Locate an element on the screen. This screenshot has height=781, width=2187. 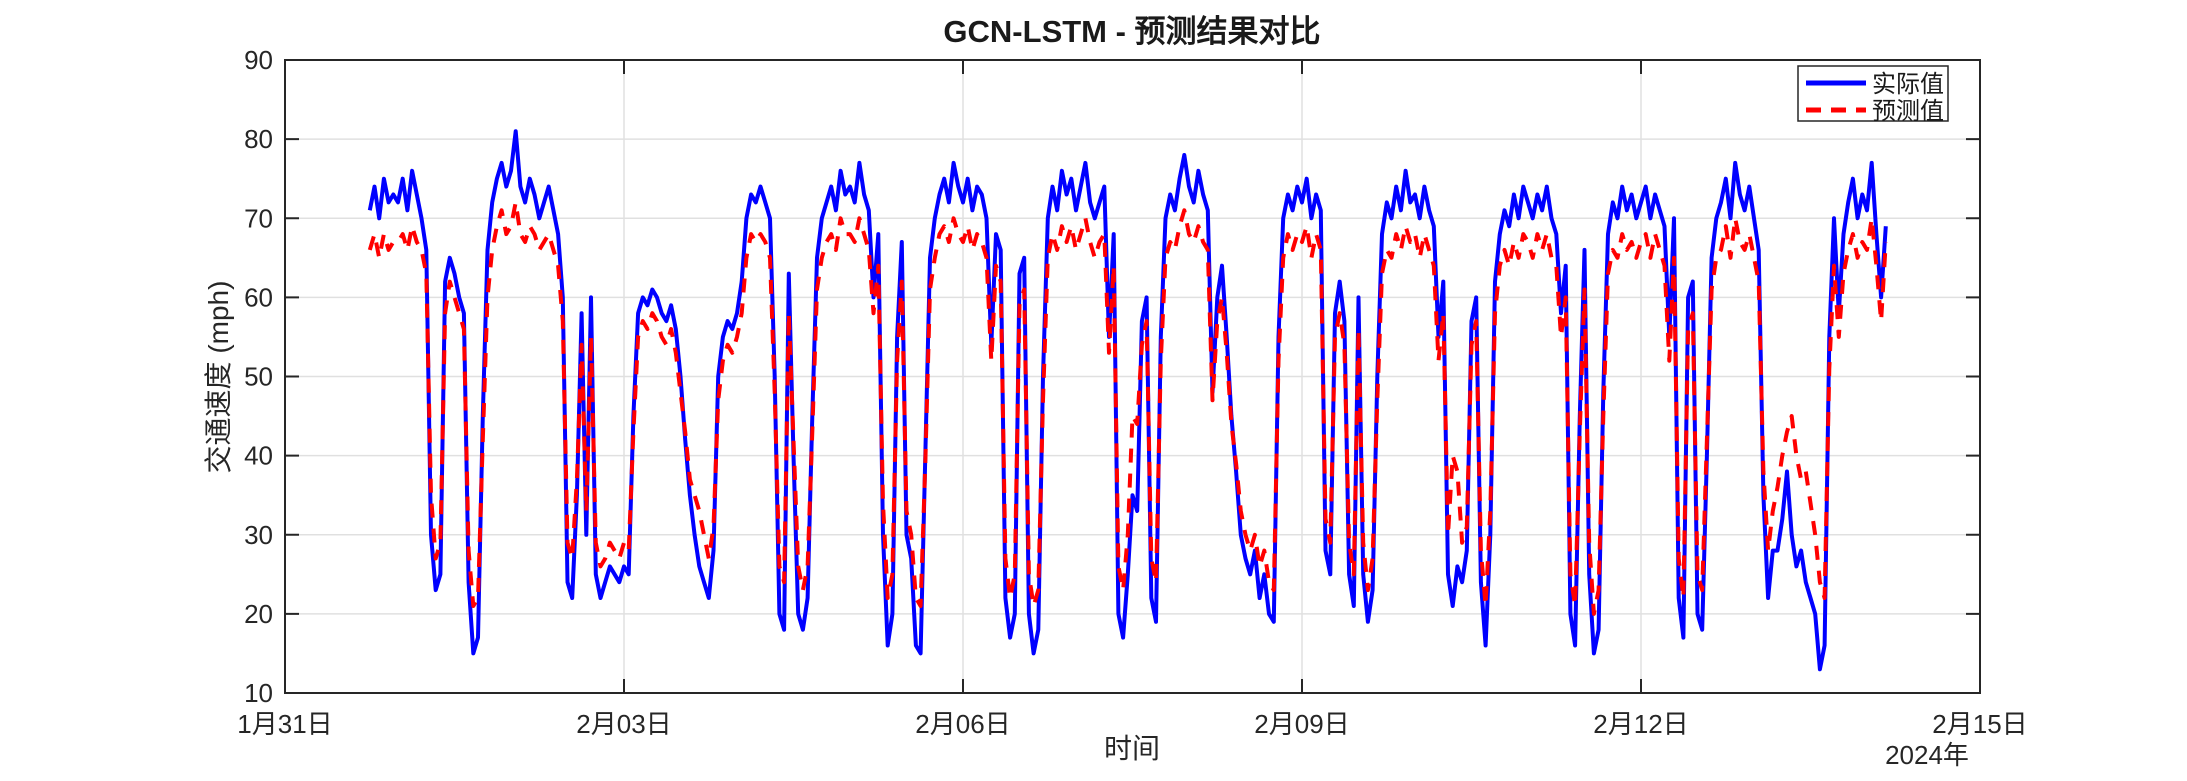
y-tick-label: 50 is located at coordinates (258, 377).